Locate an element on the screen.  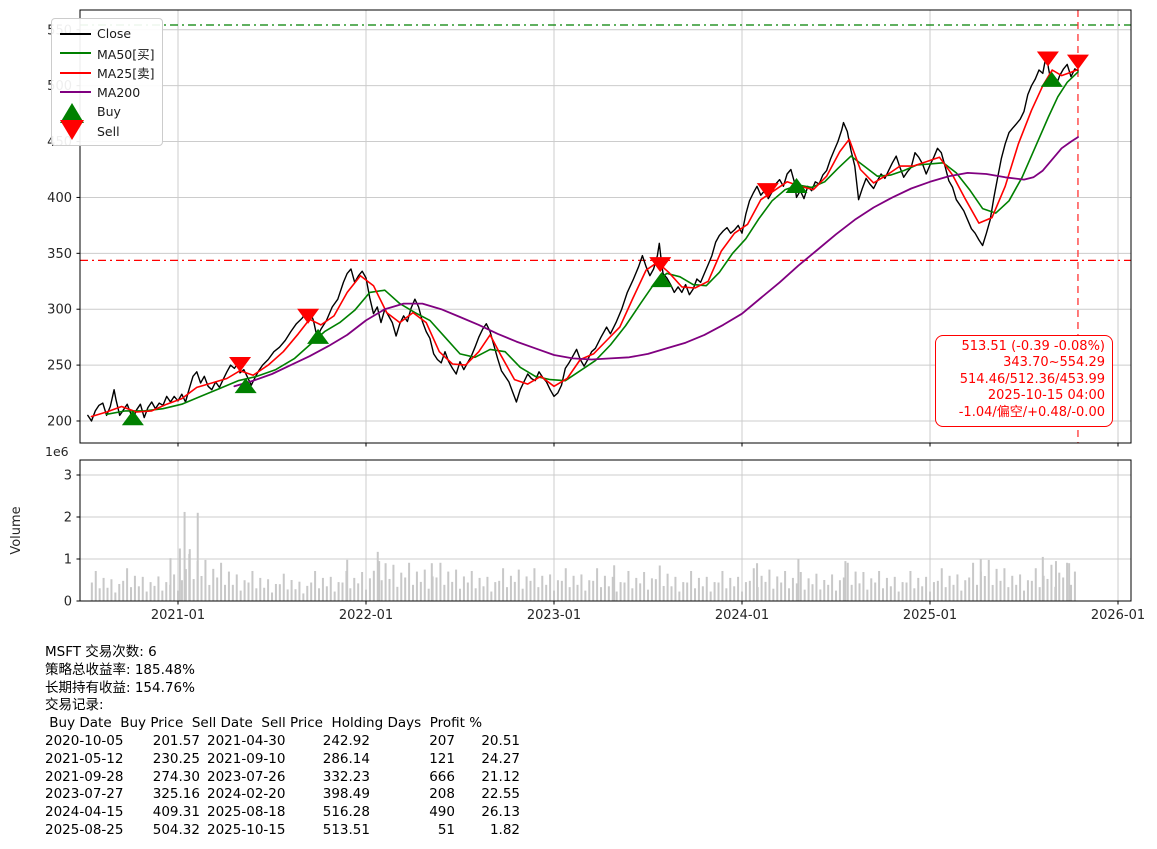
ma50-line-swatch is located at coordinates (78, 53).